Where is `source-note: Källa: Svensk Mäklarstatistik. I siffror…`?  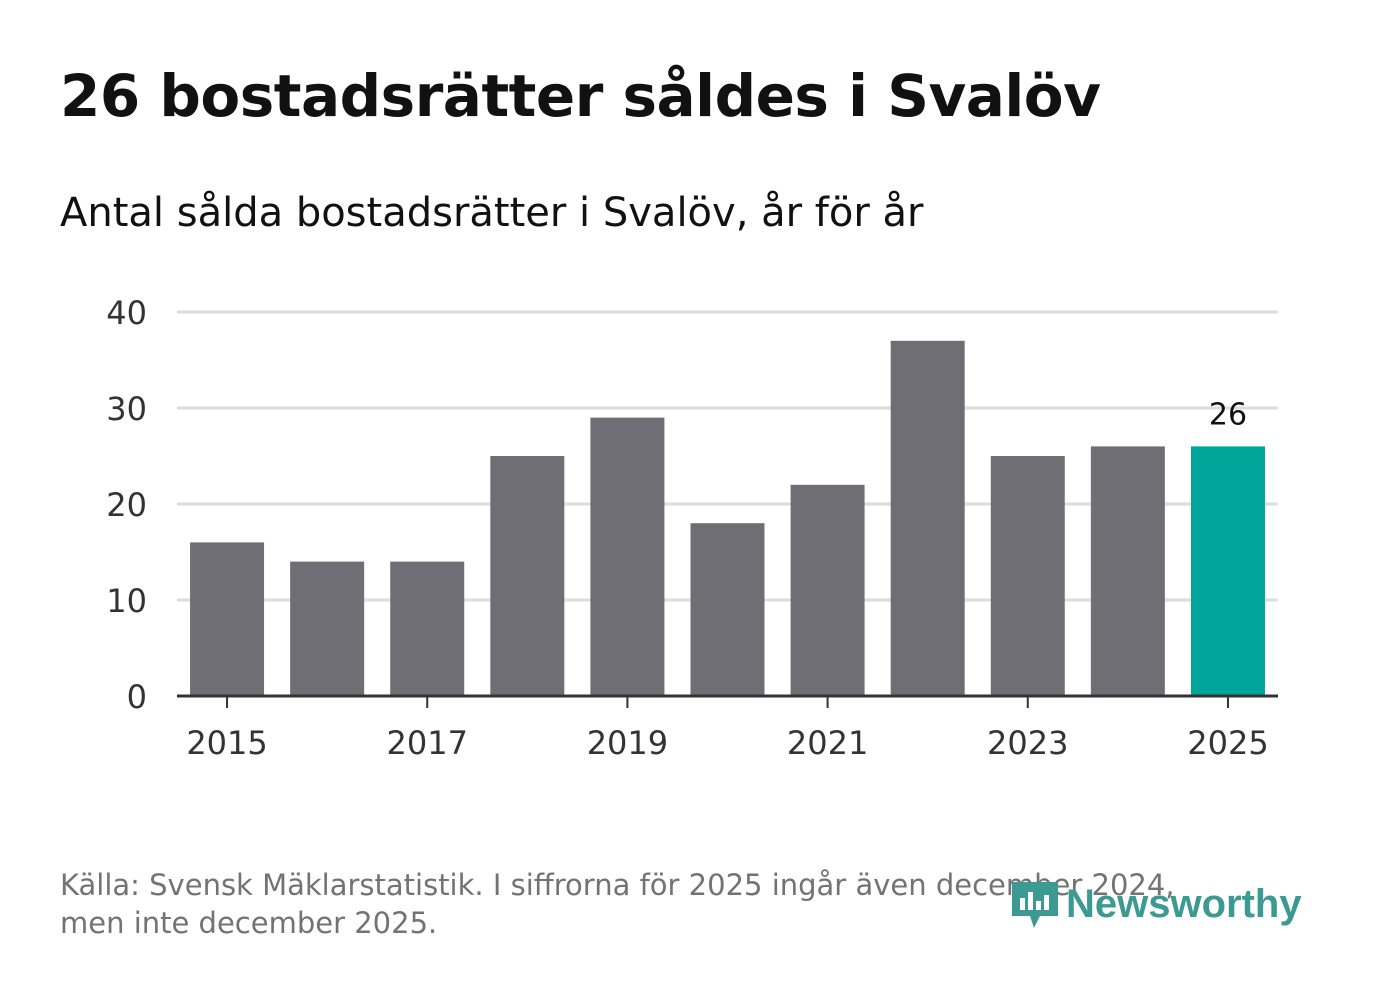
source-note: Källa: Svensk Mäklarstatistik. I siffror… is located at coordinates (660, 904).